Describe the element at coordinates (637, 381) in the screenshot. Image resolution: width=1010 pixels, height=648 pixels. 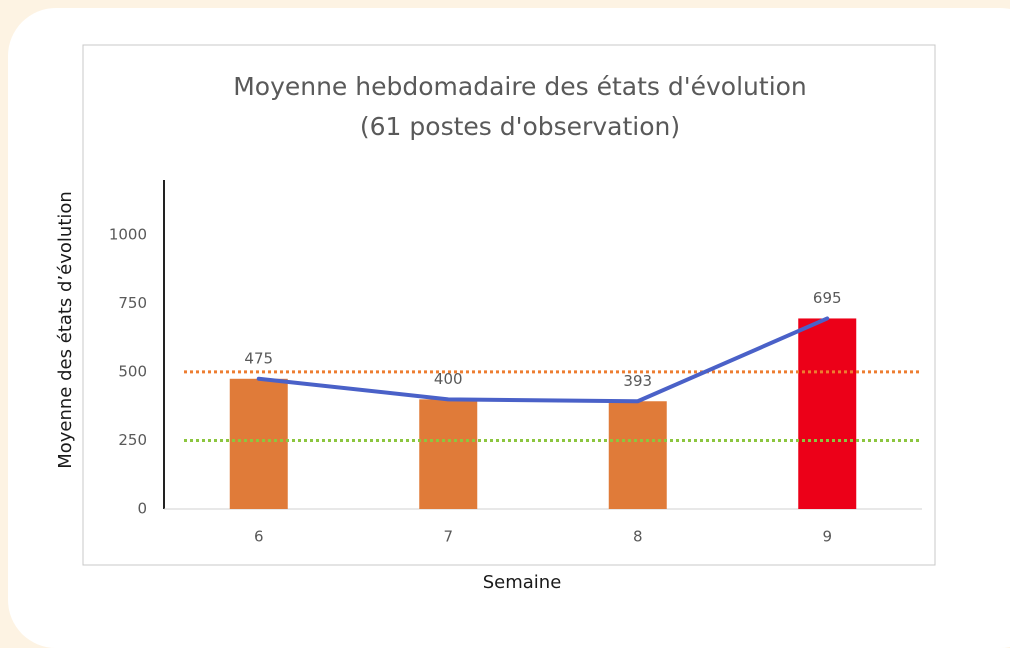
I see `data-label: 393` at that location.